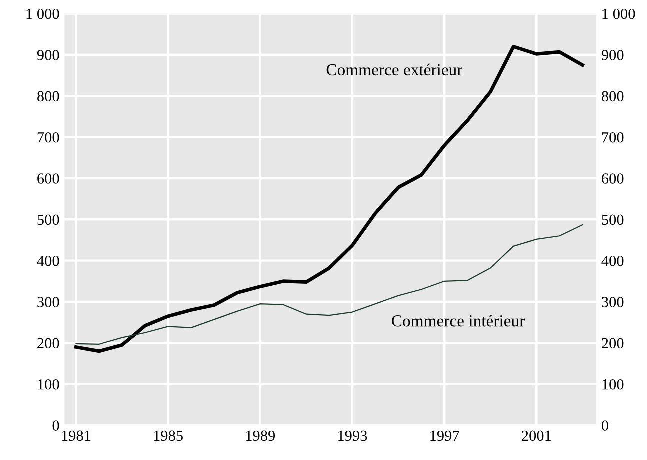 The height and width of the screenshot is (460, 647). Describe the element at coordinates (49, 179) in the screenshot. I see `y-tick-label: 600` at that location.